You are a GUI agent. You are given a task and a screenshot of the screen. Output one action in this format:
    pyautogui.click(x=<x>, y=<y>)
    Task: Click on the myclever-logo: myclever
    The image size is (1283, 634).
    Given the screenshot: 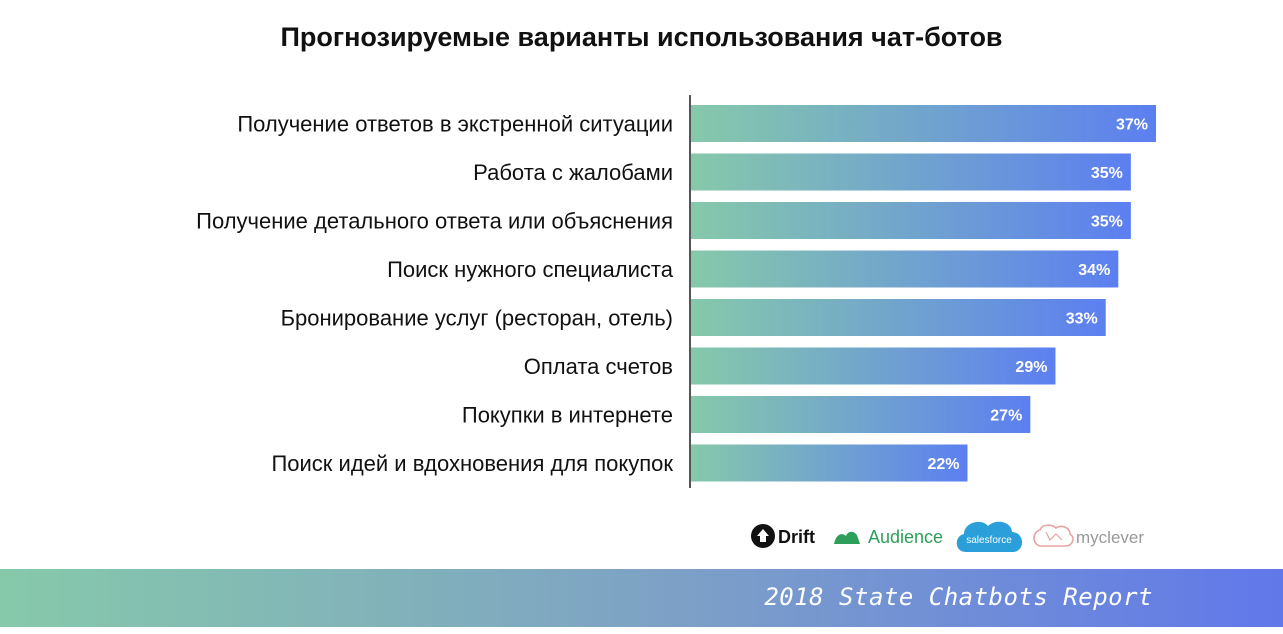 What is the action you would take?
    pyautogui.click(x=1088, y=535)
    